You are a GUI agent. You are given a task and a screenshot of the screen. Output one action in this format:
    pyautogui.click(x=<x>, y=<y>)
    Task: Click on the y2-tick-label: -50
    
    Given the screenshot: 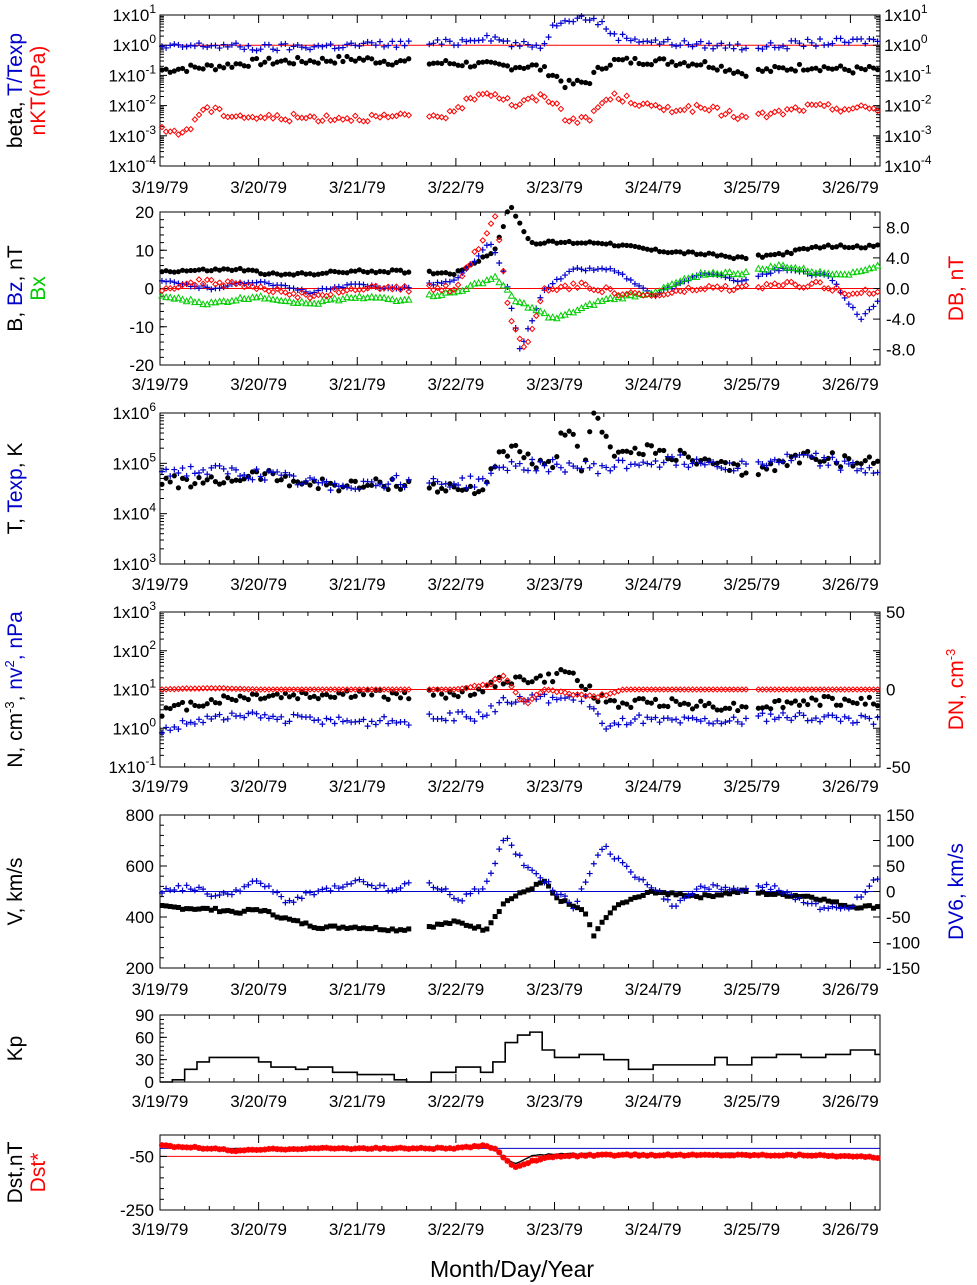 What is the action you would take?
    pyautogui.click(x=898, y=917)
    